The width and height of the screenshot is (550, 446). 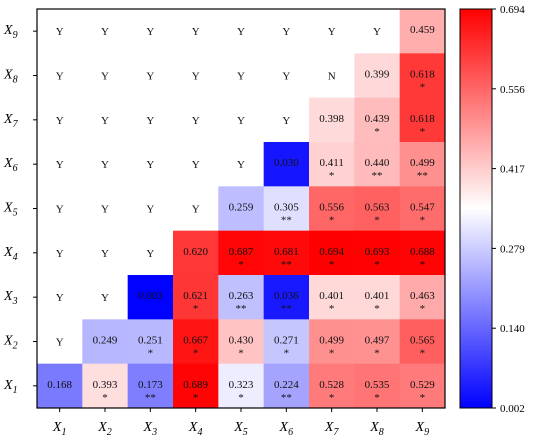 What do you see at coordinates (331, 385) in the screenshot?
I see `cell-value-label: 0.528` at bounding box center [331, 385].